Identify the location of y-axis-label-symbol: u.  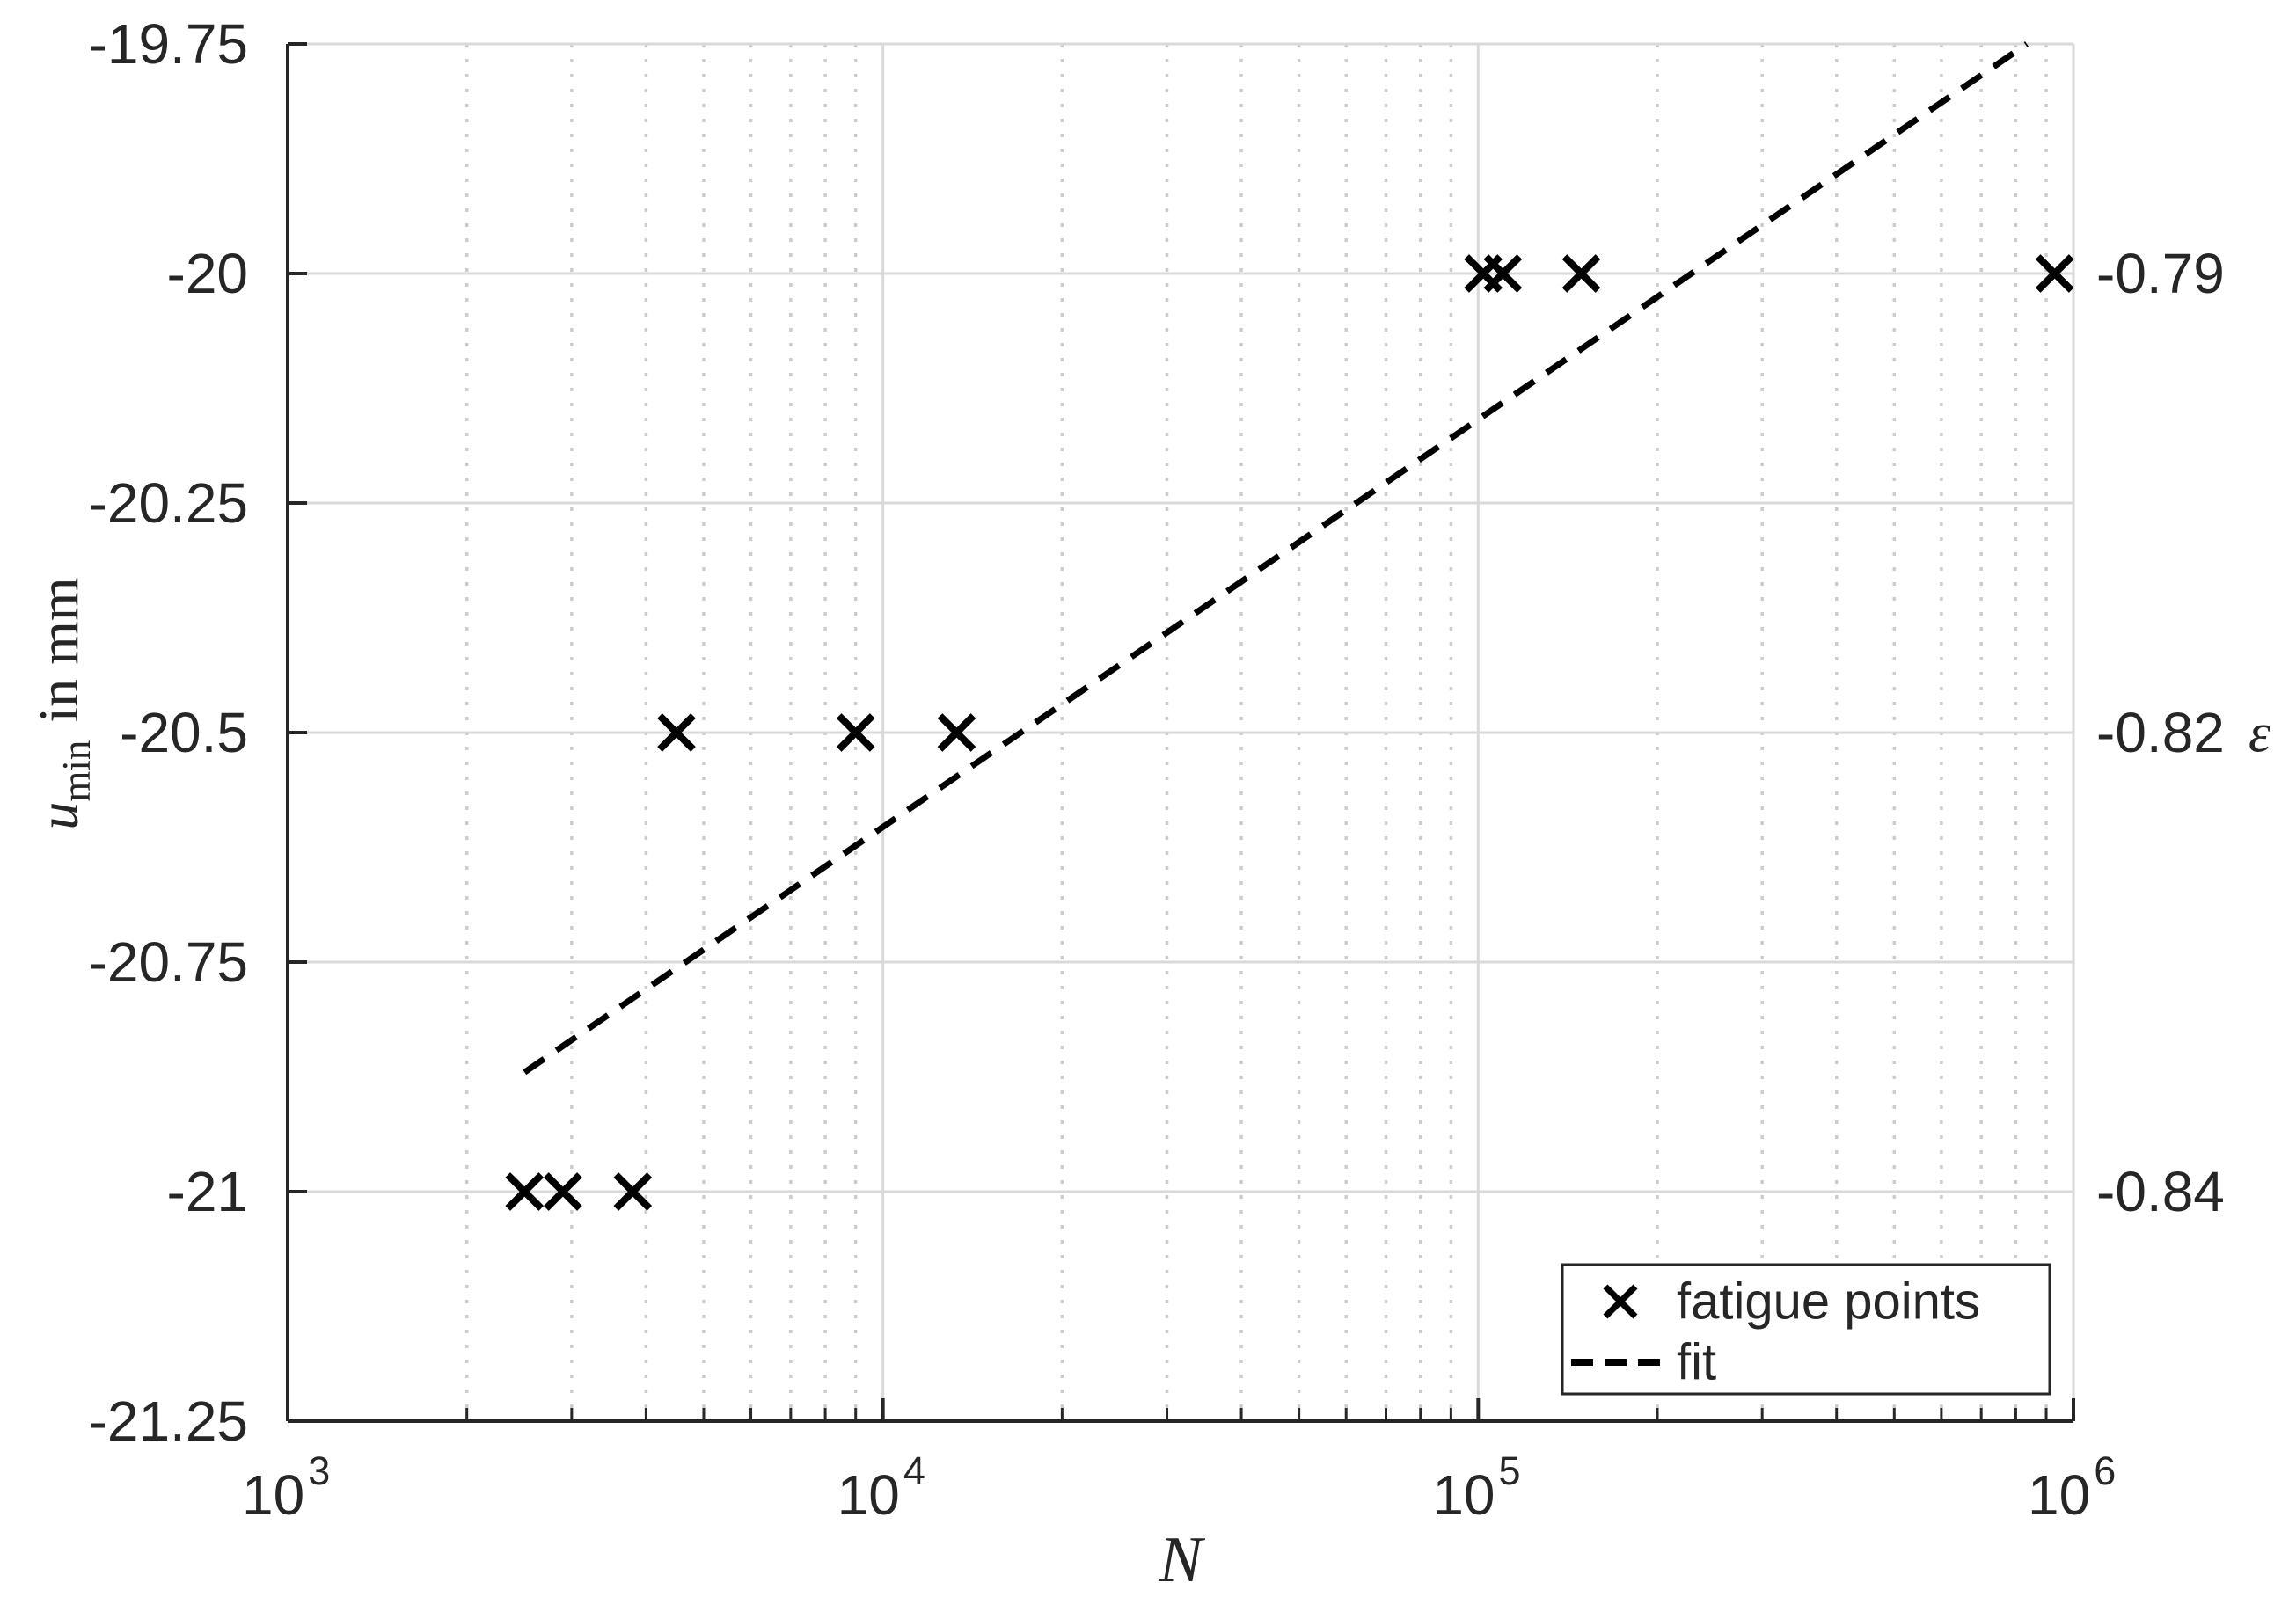
(58, 816).